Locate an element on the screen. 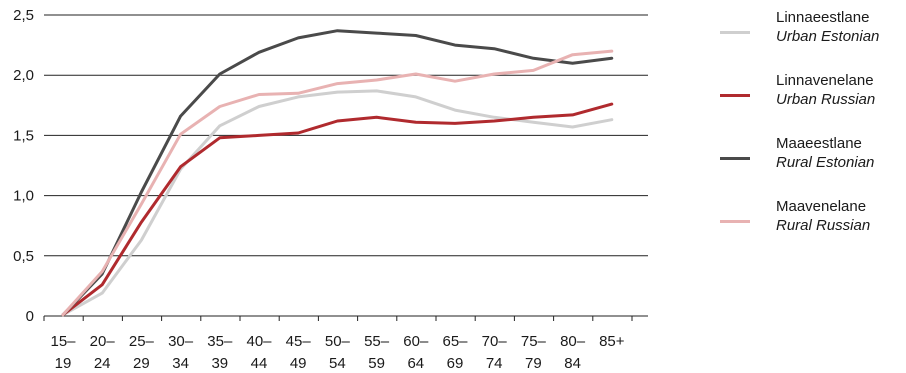 The height and width of the screenshot is (373, 906). x-tick-label: 64 is located at coordinates (415, 363).